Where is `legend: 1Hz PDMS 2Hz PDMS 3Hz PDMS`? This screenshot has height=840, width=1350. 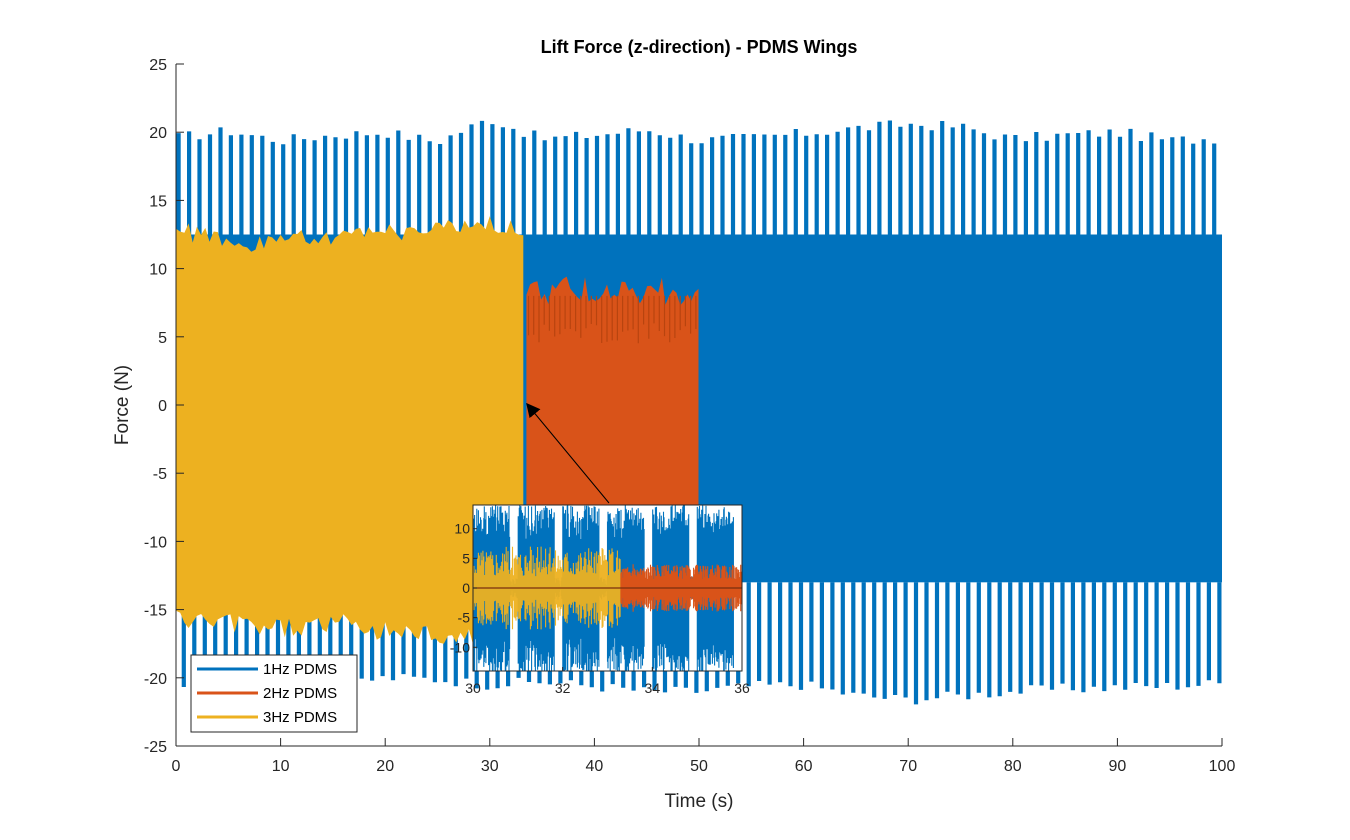 legend: 1Hz PDMS 2Hz PDMS 3Hz PDMS is located at coordinates (274, 693).